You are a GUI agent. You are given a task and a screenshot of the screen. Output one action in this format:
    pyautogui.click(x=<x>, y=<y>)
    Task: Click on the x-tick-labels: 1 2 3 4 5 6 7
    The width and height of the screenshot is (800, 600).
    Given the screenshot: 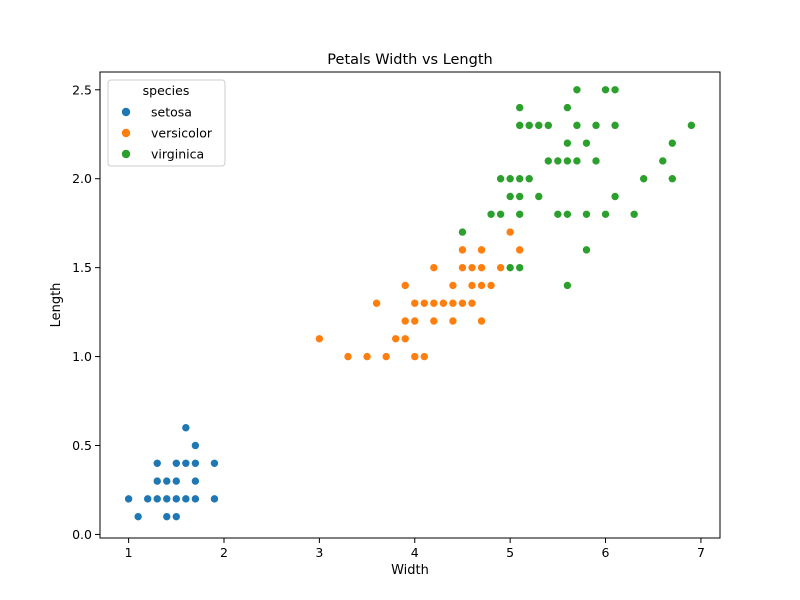 What is the action you would take?
    pyautogui.click(x=415, y=549)
    